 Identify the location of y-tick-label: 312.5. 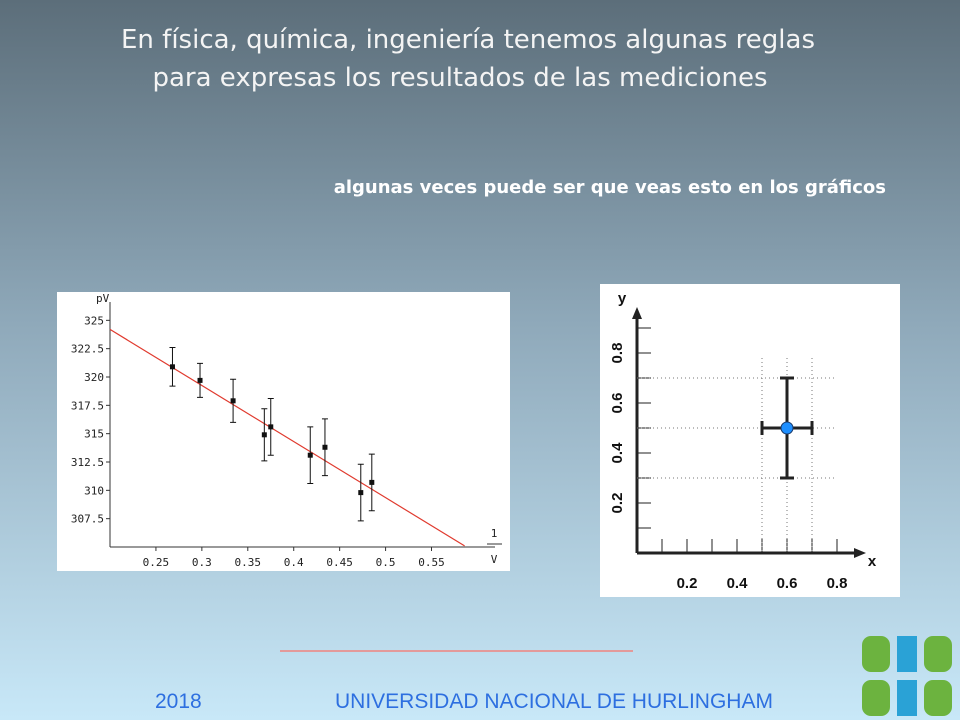
(87, 462).